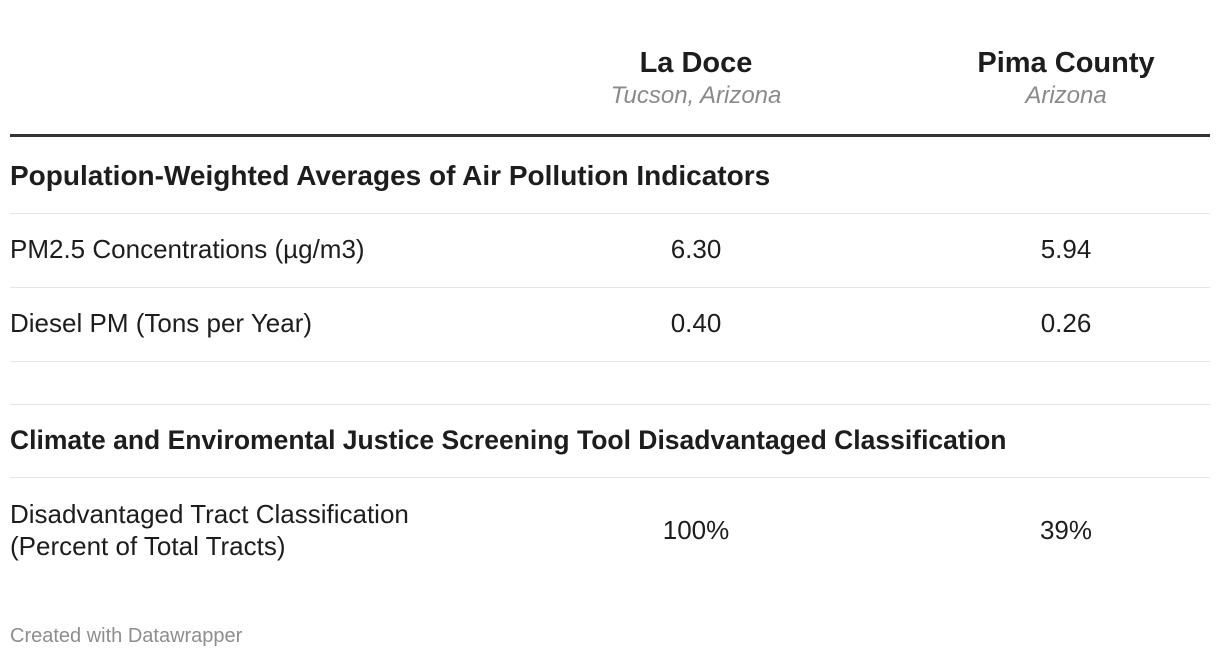  I want to click on datawrapper-credit-link: Created with Datawrapper, so click(126, 636).